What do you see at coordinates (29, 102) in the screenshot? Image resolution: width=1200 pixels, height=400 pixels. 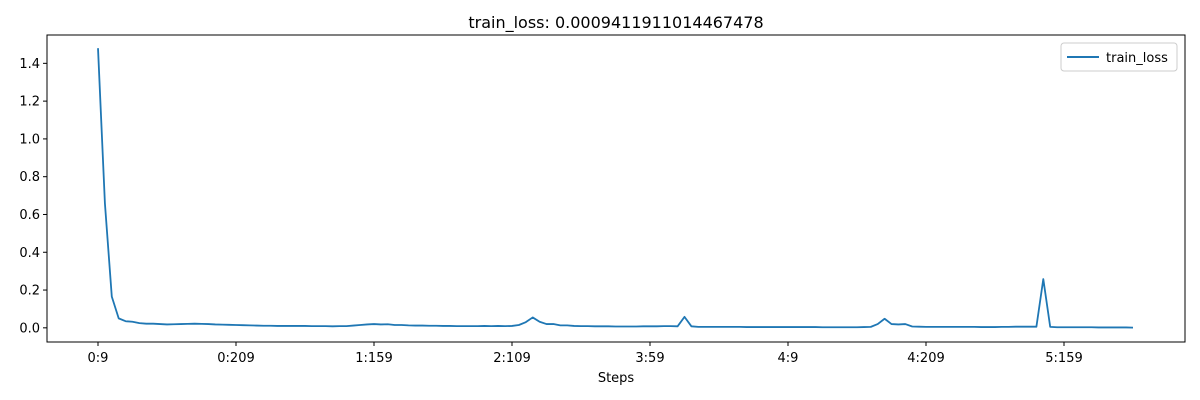 I see `y-tick-label: 1.2` at bounding box center [29, 102].